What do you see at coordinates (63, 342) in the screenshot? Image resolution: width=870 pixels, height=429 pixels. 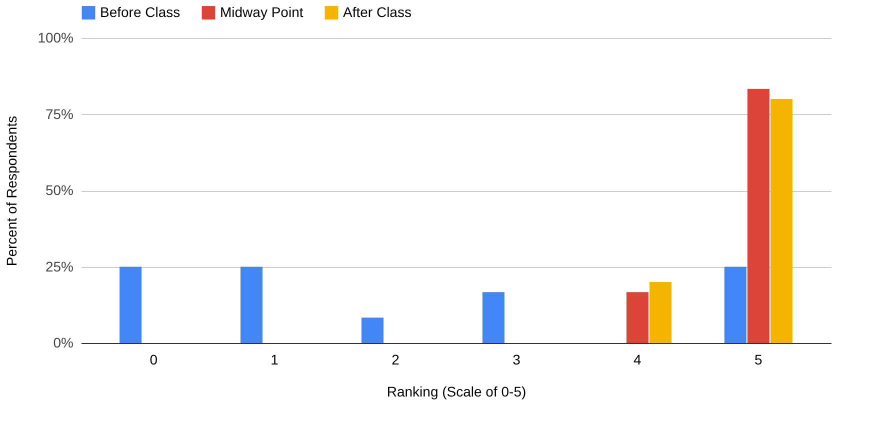 I see `y-tick-label: 0%` at bounding box center [63, 342].